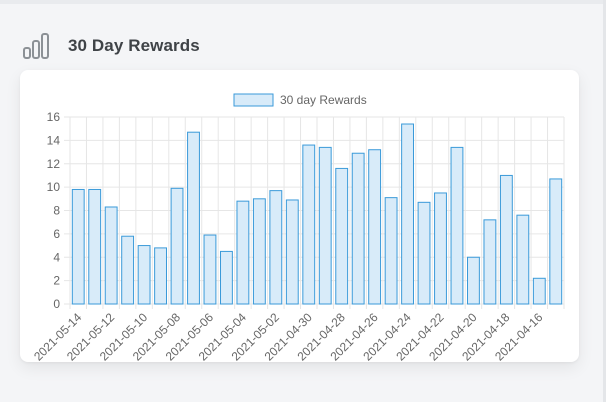 Image resolution: width=606 pixels, height=402 pixels. I want to click on y-tick-label: 2, so click(56, 281).